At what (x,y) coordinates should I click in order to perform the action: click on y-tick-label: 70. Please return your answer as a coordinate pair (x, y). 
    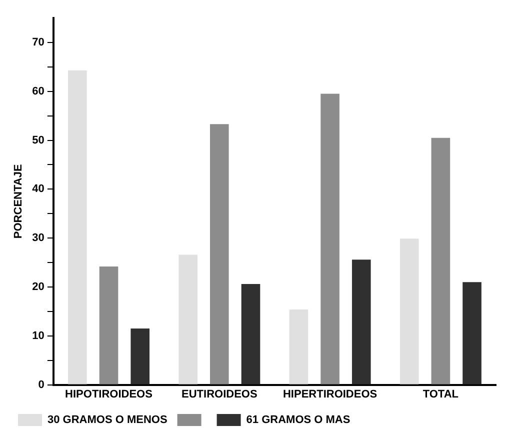
    Looking at the image, I should click on (38, 42).